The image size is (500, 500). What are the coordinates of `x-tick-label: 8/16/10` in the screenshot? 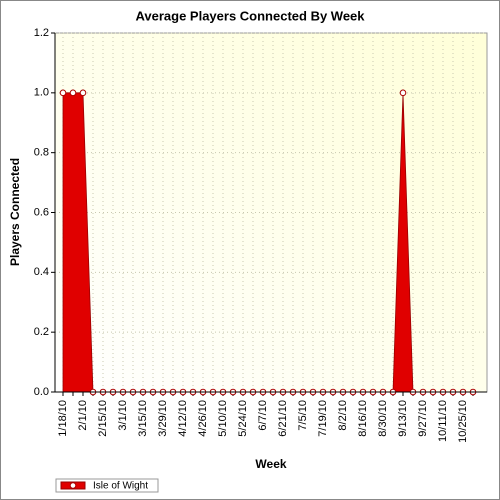 It's located at (363, 418).